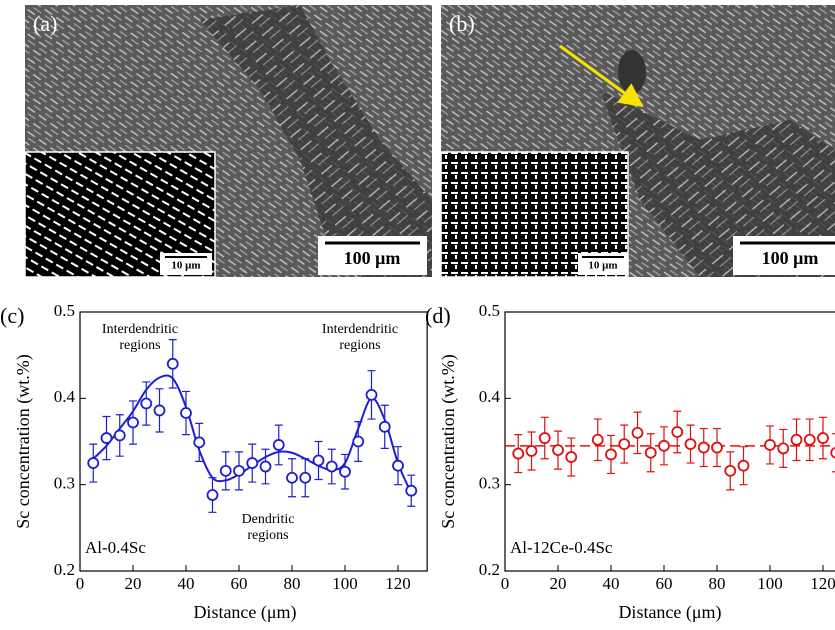  I want to click on annotation: Dendritic, so click(268, 519).